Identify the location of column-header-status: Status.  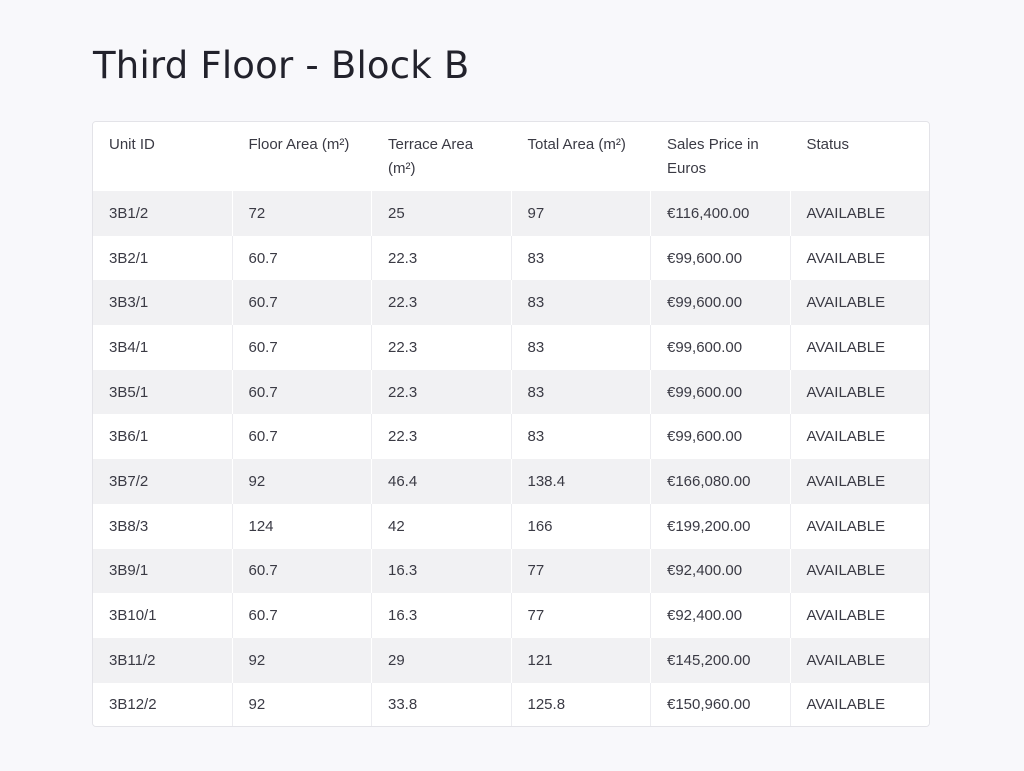
(859, 156).